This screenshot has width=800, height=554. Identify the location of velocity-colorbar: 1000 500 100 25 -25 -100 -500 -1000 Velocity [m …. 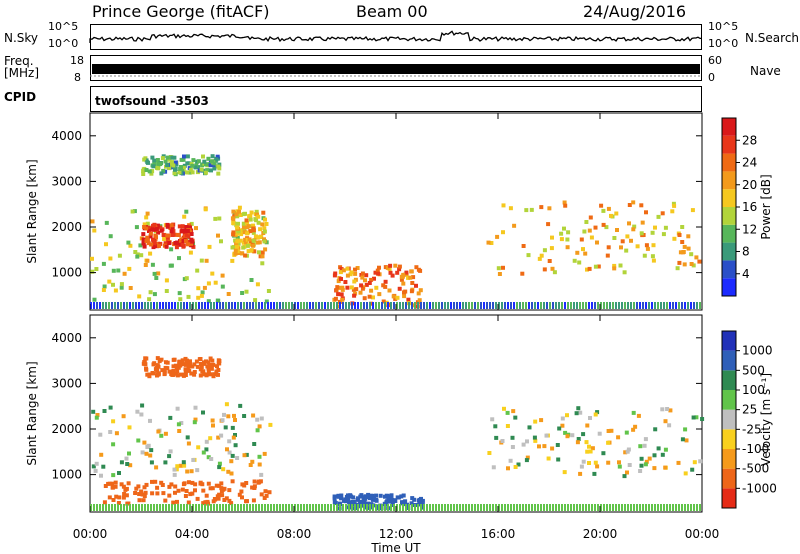
(749, 419).